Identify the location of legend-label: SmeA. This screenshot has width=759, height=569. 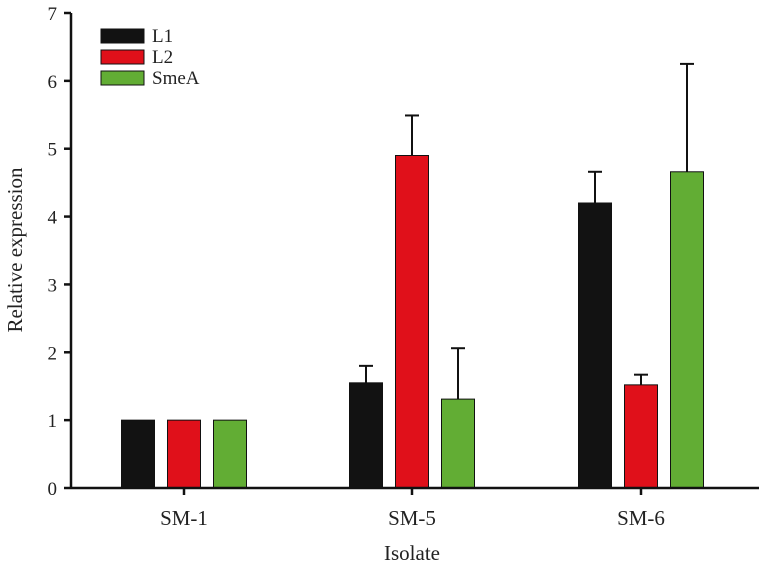
(176, 78).